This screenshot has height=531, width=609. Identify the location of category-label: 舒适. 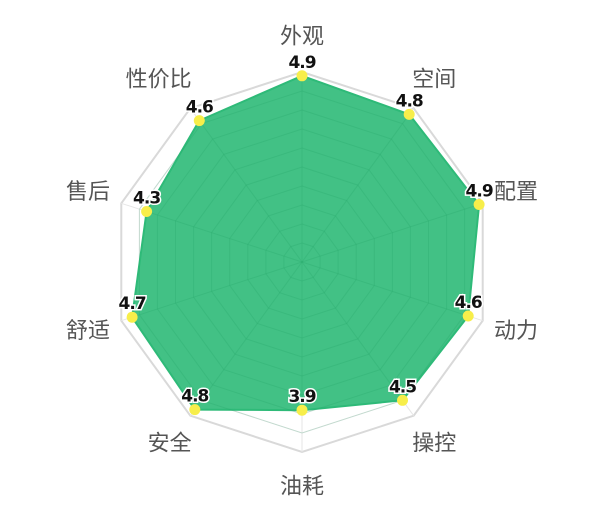
(88, 331).